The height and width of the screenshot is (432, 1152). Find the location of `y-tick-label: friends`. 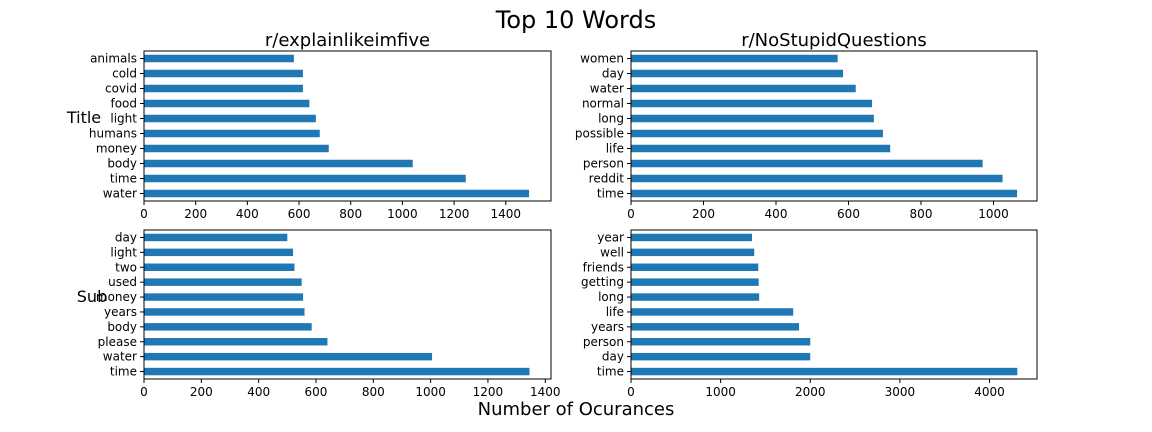

y-tick-label: friends is located at coordinates (603, 267).